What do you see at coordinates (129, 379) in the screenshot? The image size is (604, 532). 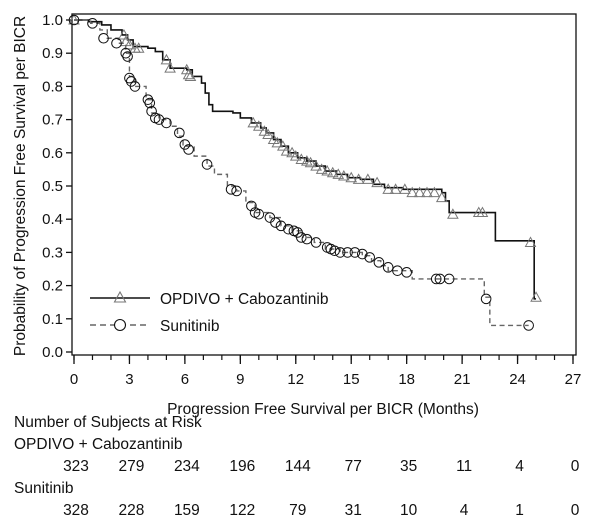 I see `x-tick-label: 3` at bounding box center [129, 379].